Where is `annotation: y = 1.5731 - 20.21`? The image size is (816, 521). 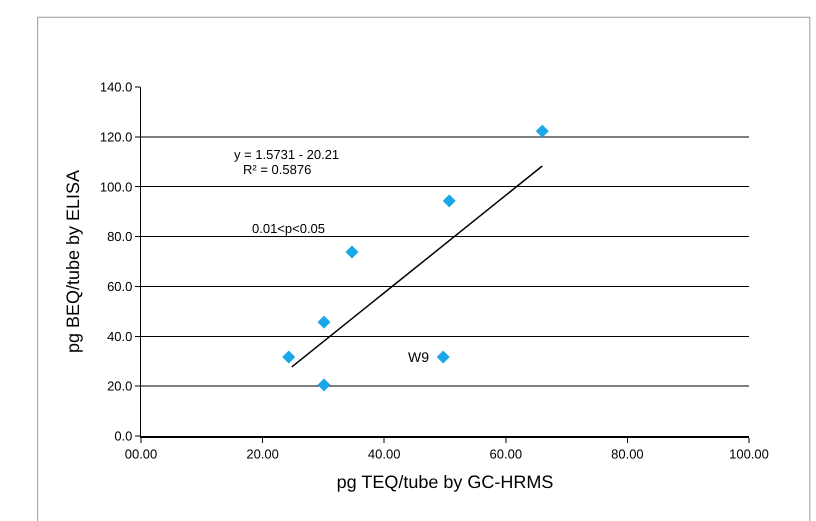
annotation: y = 1.5731 - 20.21 is located at coordinates (287, 154).